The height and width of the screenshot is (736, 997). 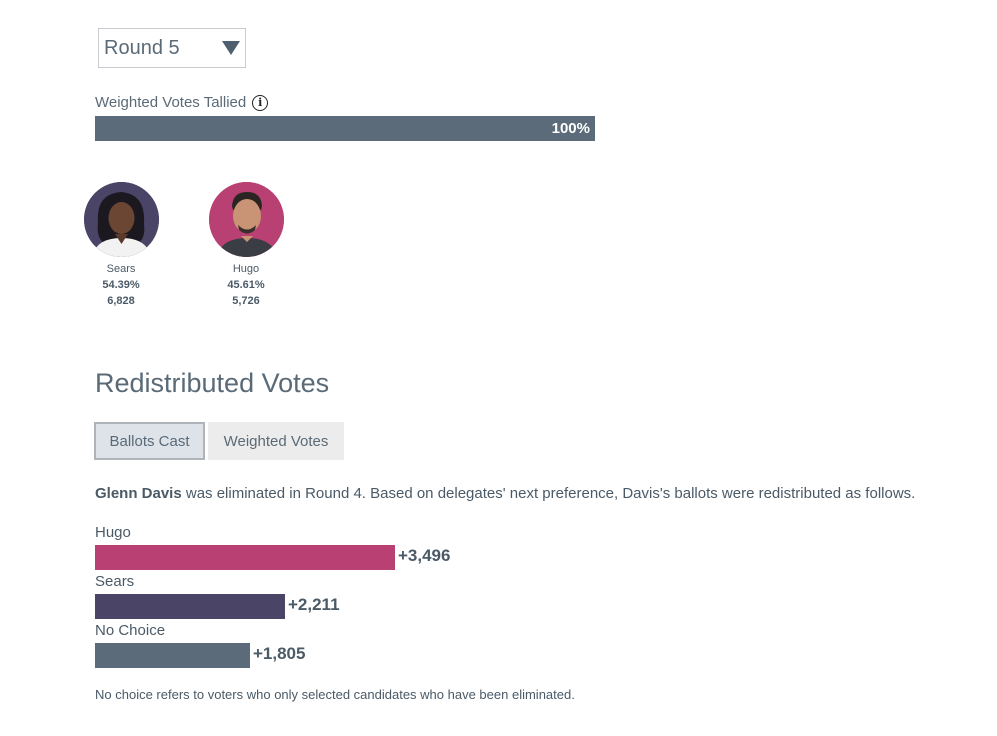 I want to click on triangle-down-icon, so click(x=231, y=48).